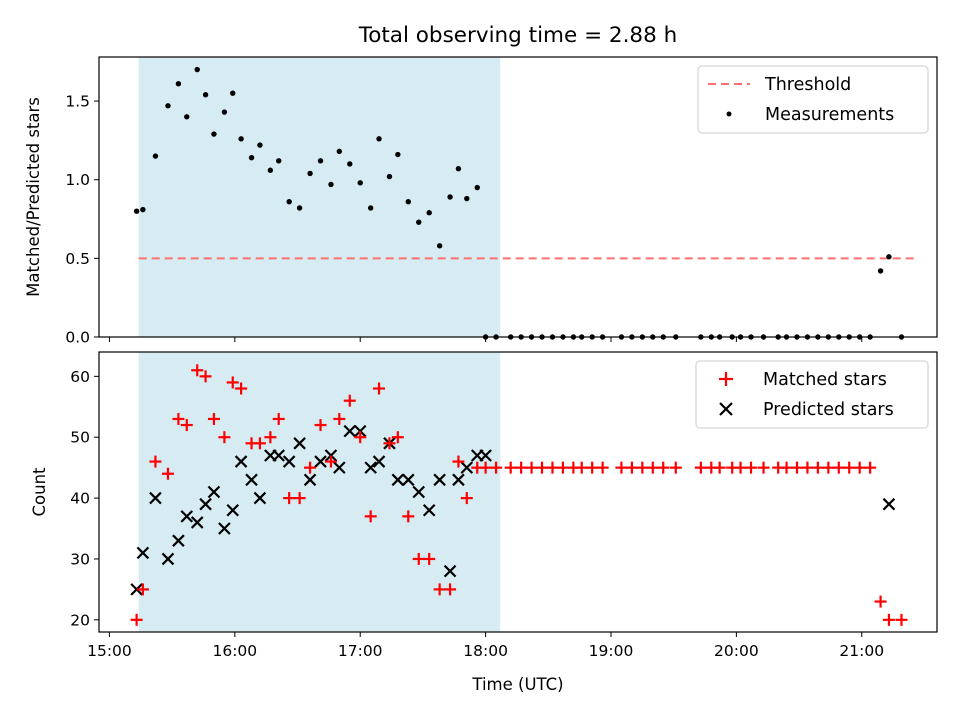 Image resolution: width=960 pixels, height=720 pixels. What do you see at coordinates (77, 180) in the screenshot?
I see `top-y-tick-label: 1.0` at bounding box center [77, 180].